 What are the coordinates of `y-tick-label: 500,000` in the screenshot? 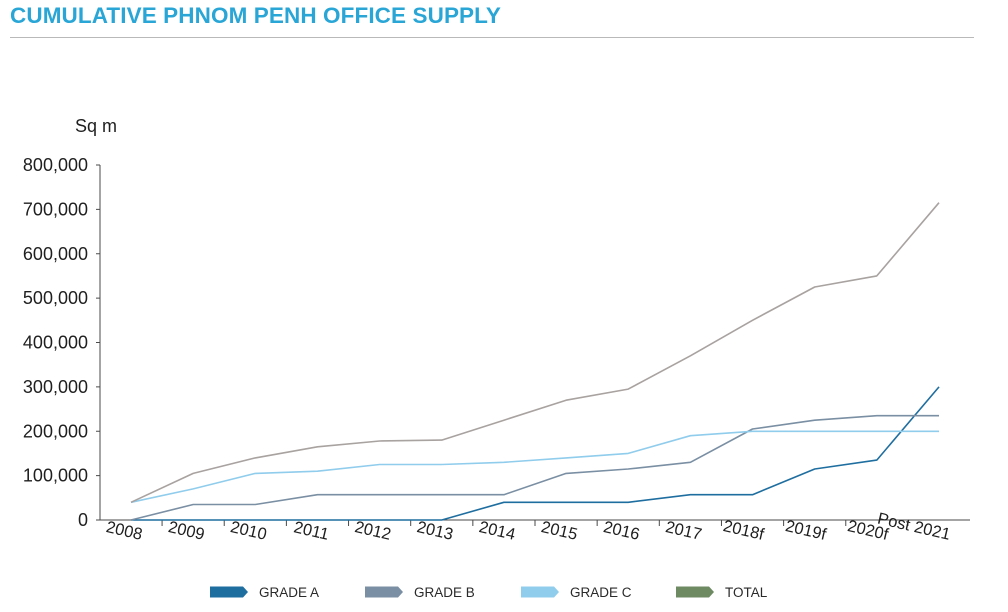 It's located at (55, 298).